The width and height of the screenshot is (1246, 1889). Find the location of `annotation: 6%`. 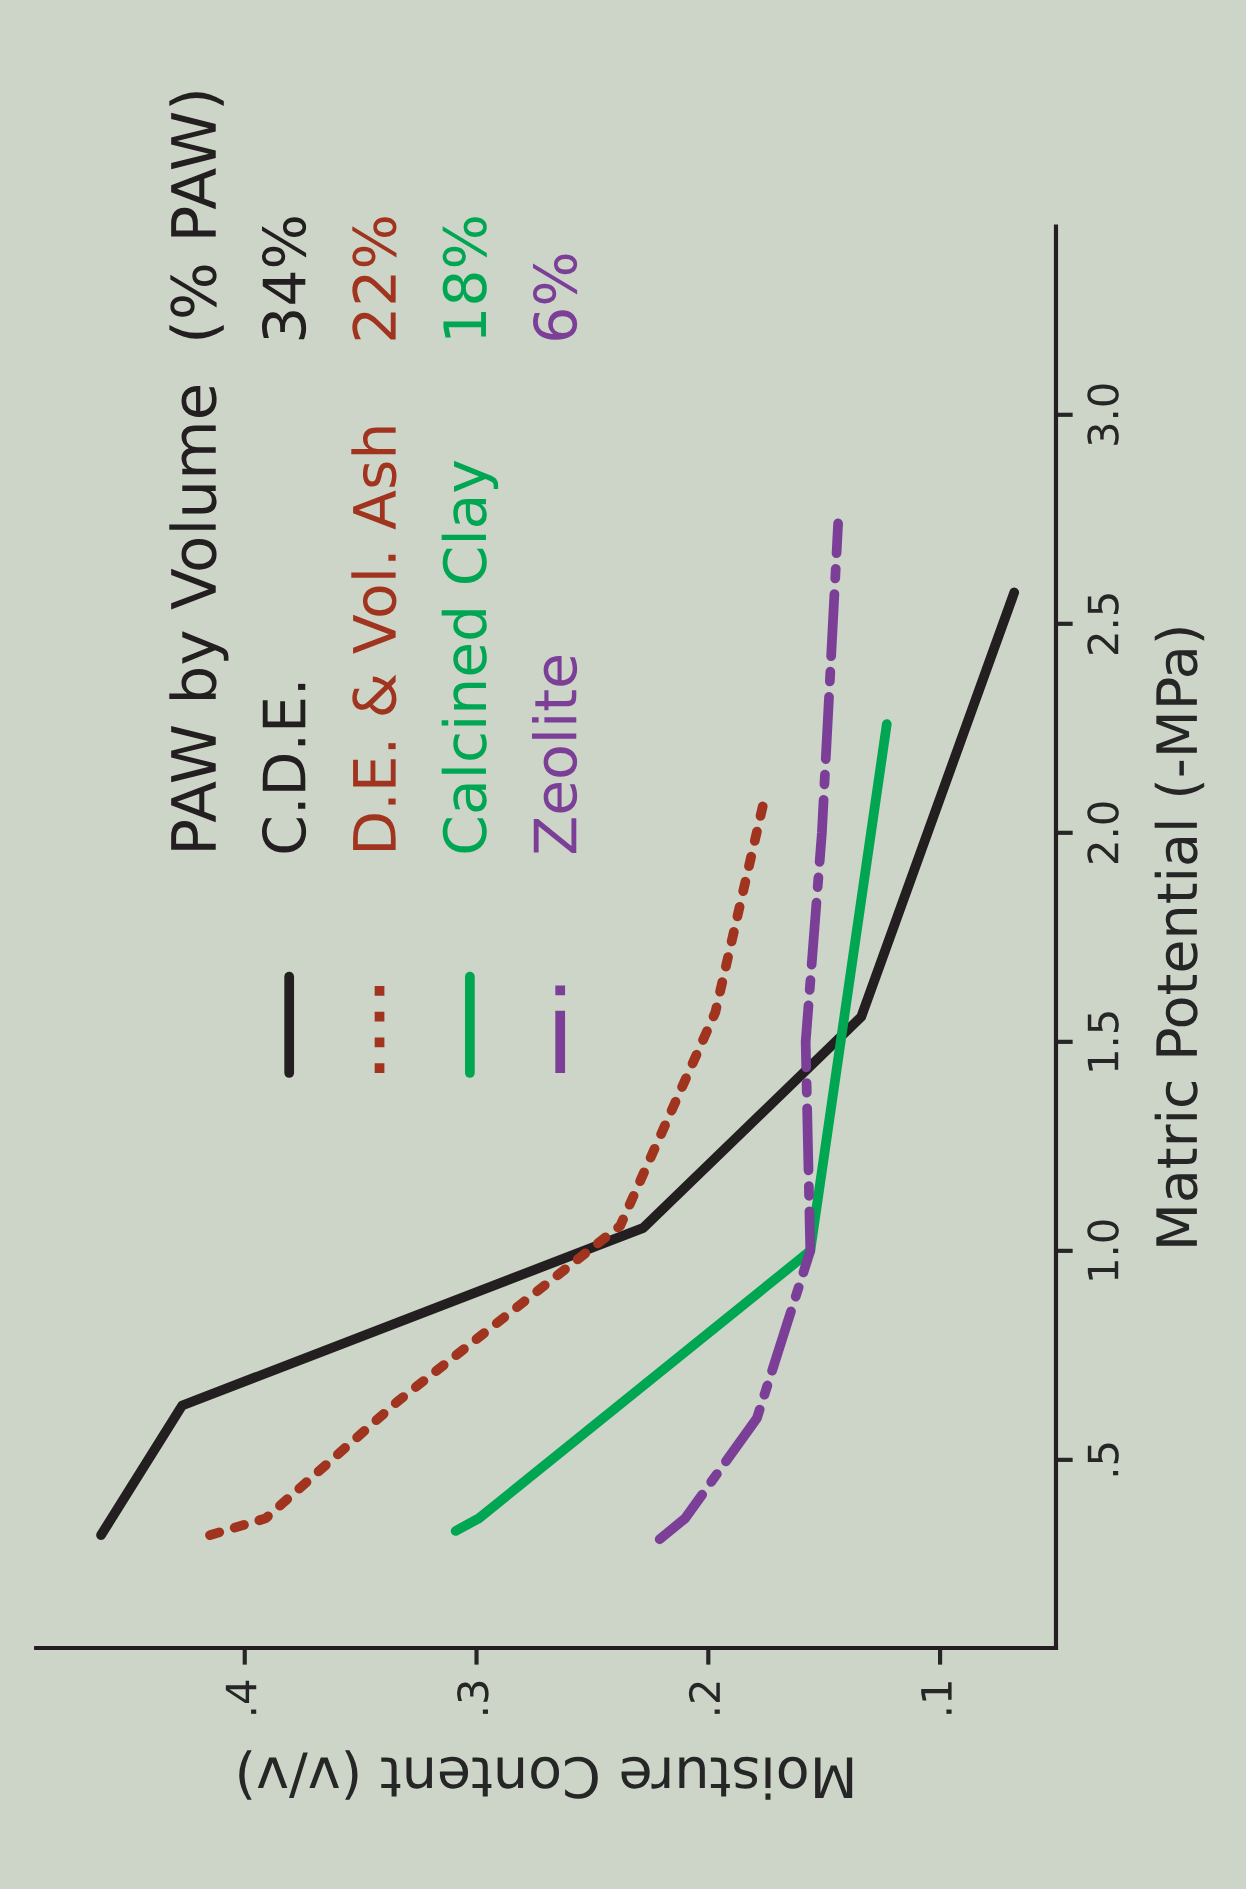

annotation: 6% is located at coordinates (555, 297).